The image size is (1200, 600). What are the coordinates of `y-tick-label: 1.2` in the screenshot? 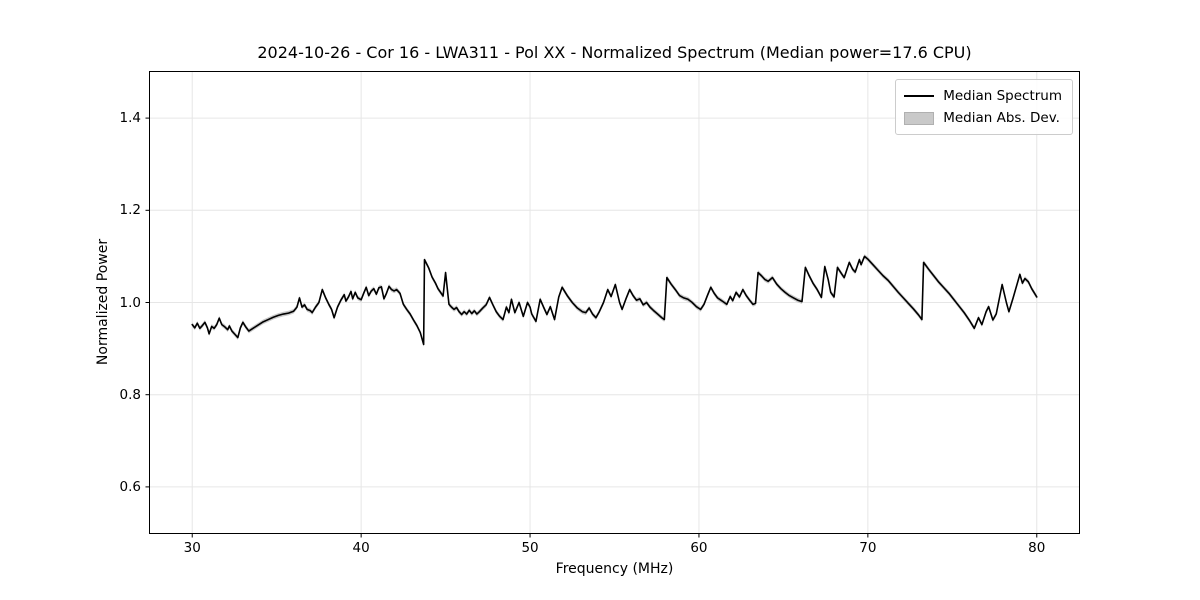 It's located at (130, 210).